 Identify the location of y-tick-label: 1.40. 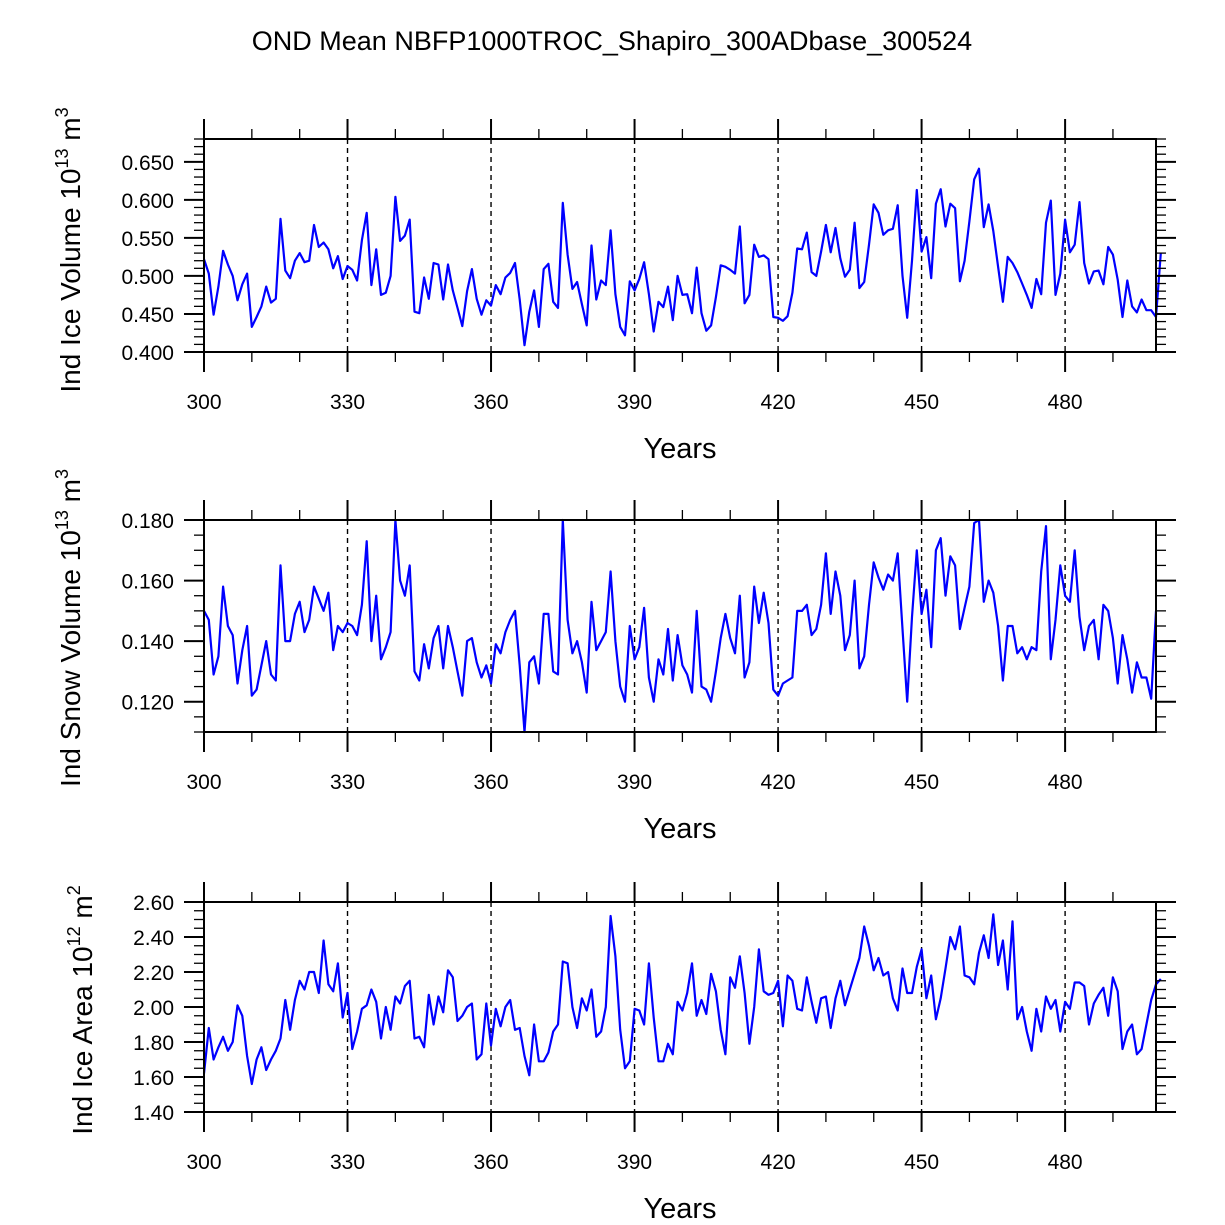
(153, 1113).